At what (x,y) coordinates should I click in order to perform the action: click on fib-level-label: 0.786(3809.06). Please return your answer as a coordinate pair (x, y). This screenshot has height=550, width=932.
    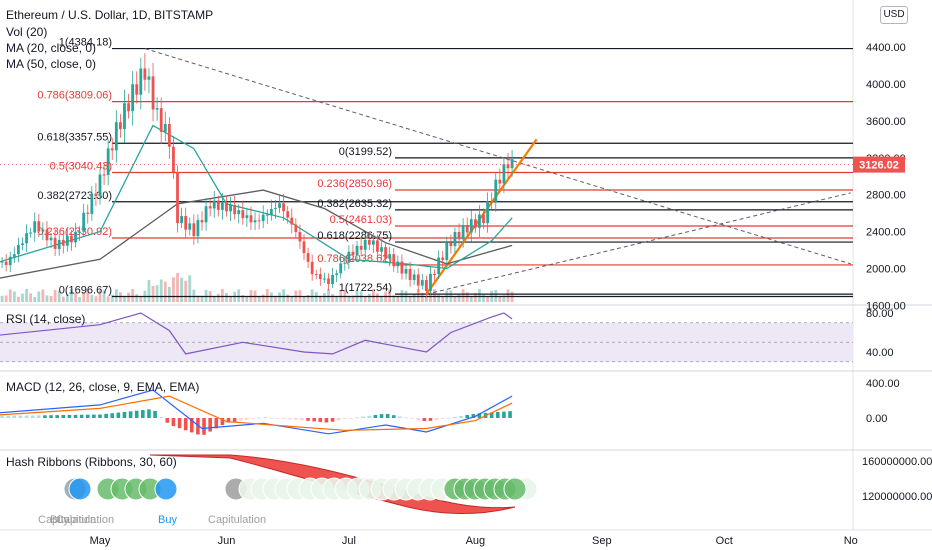
    Looking at the image, I should click on (74, 96).